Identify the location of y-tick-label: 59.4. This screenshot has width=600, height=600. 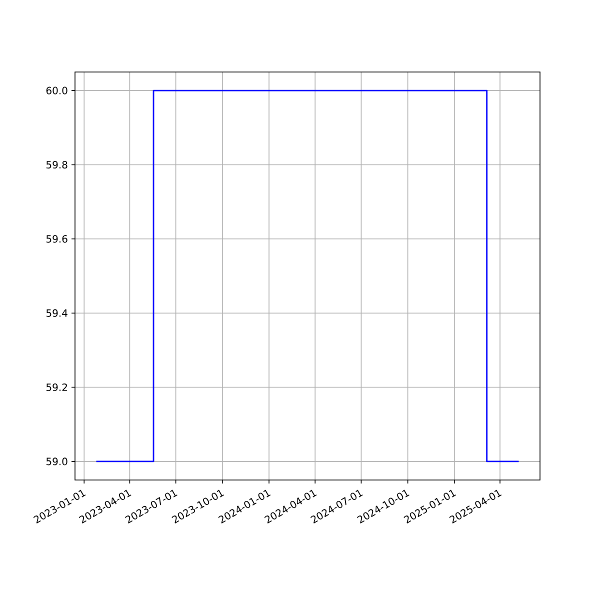
(57, 313).